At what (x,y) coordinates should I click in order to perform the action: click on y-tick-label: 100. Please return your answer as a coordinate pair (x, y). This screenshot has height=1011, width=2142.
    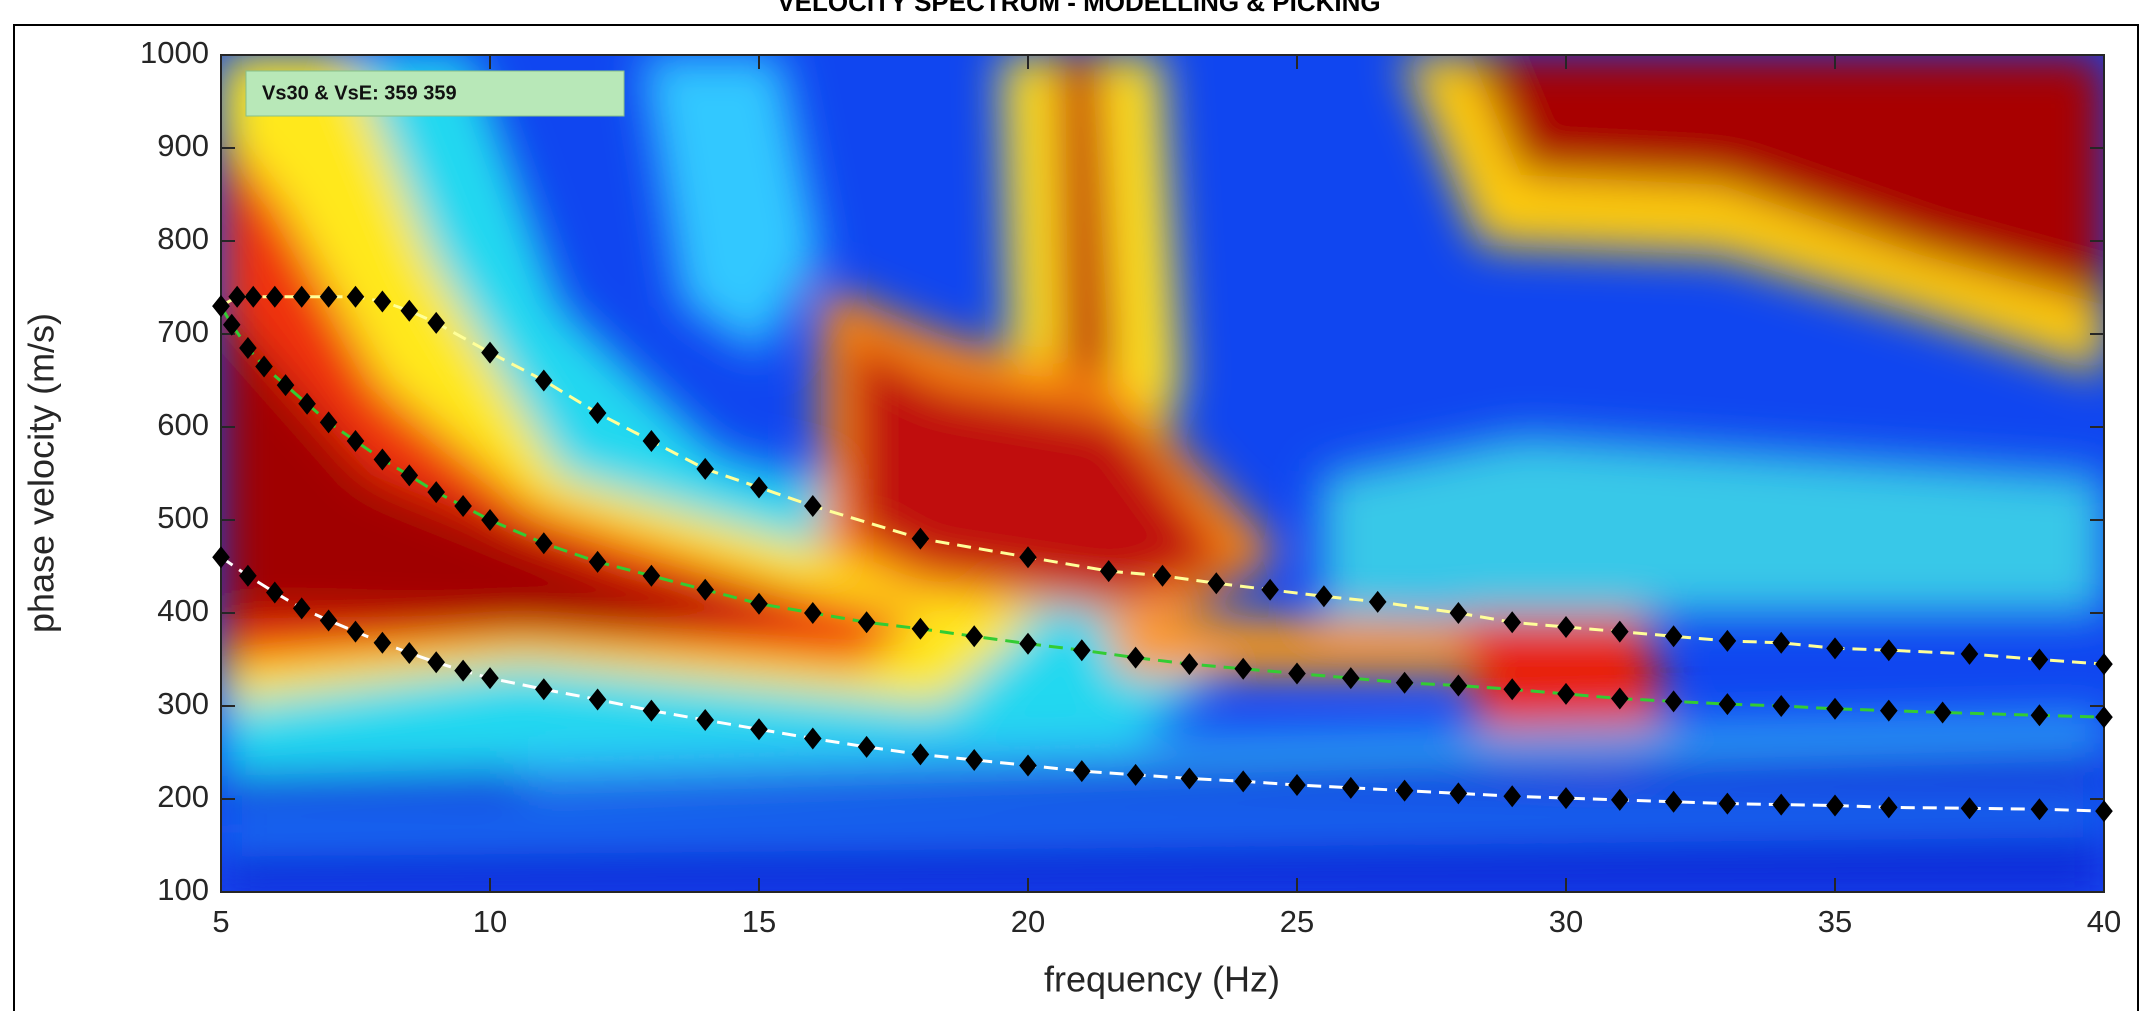
    Looking at the image, I should click on (183, 889).